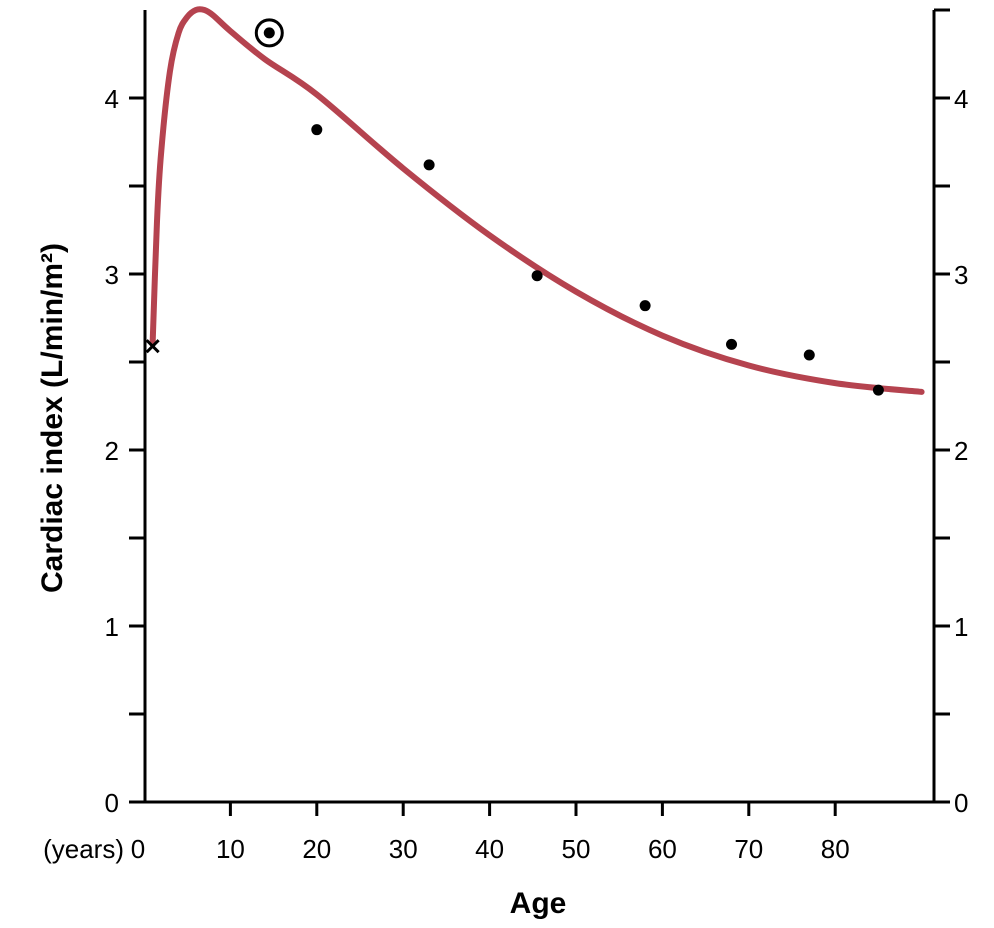 The width and height of the screenshot is (994, 928). I want to click on x-tick-label: 40, so click(489, 849).